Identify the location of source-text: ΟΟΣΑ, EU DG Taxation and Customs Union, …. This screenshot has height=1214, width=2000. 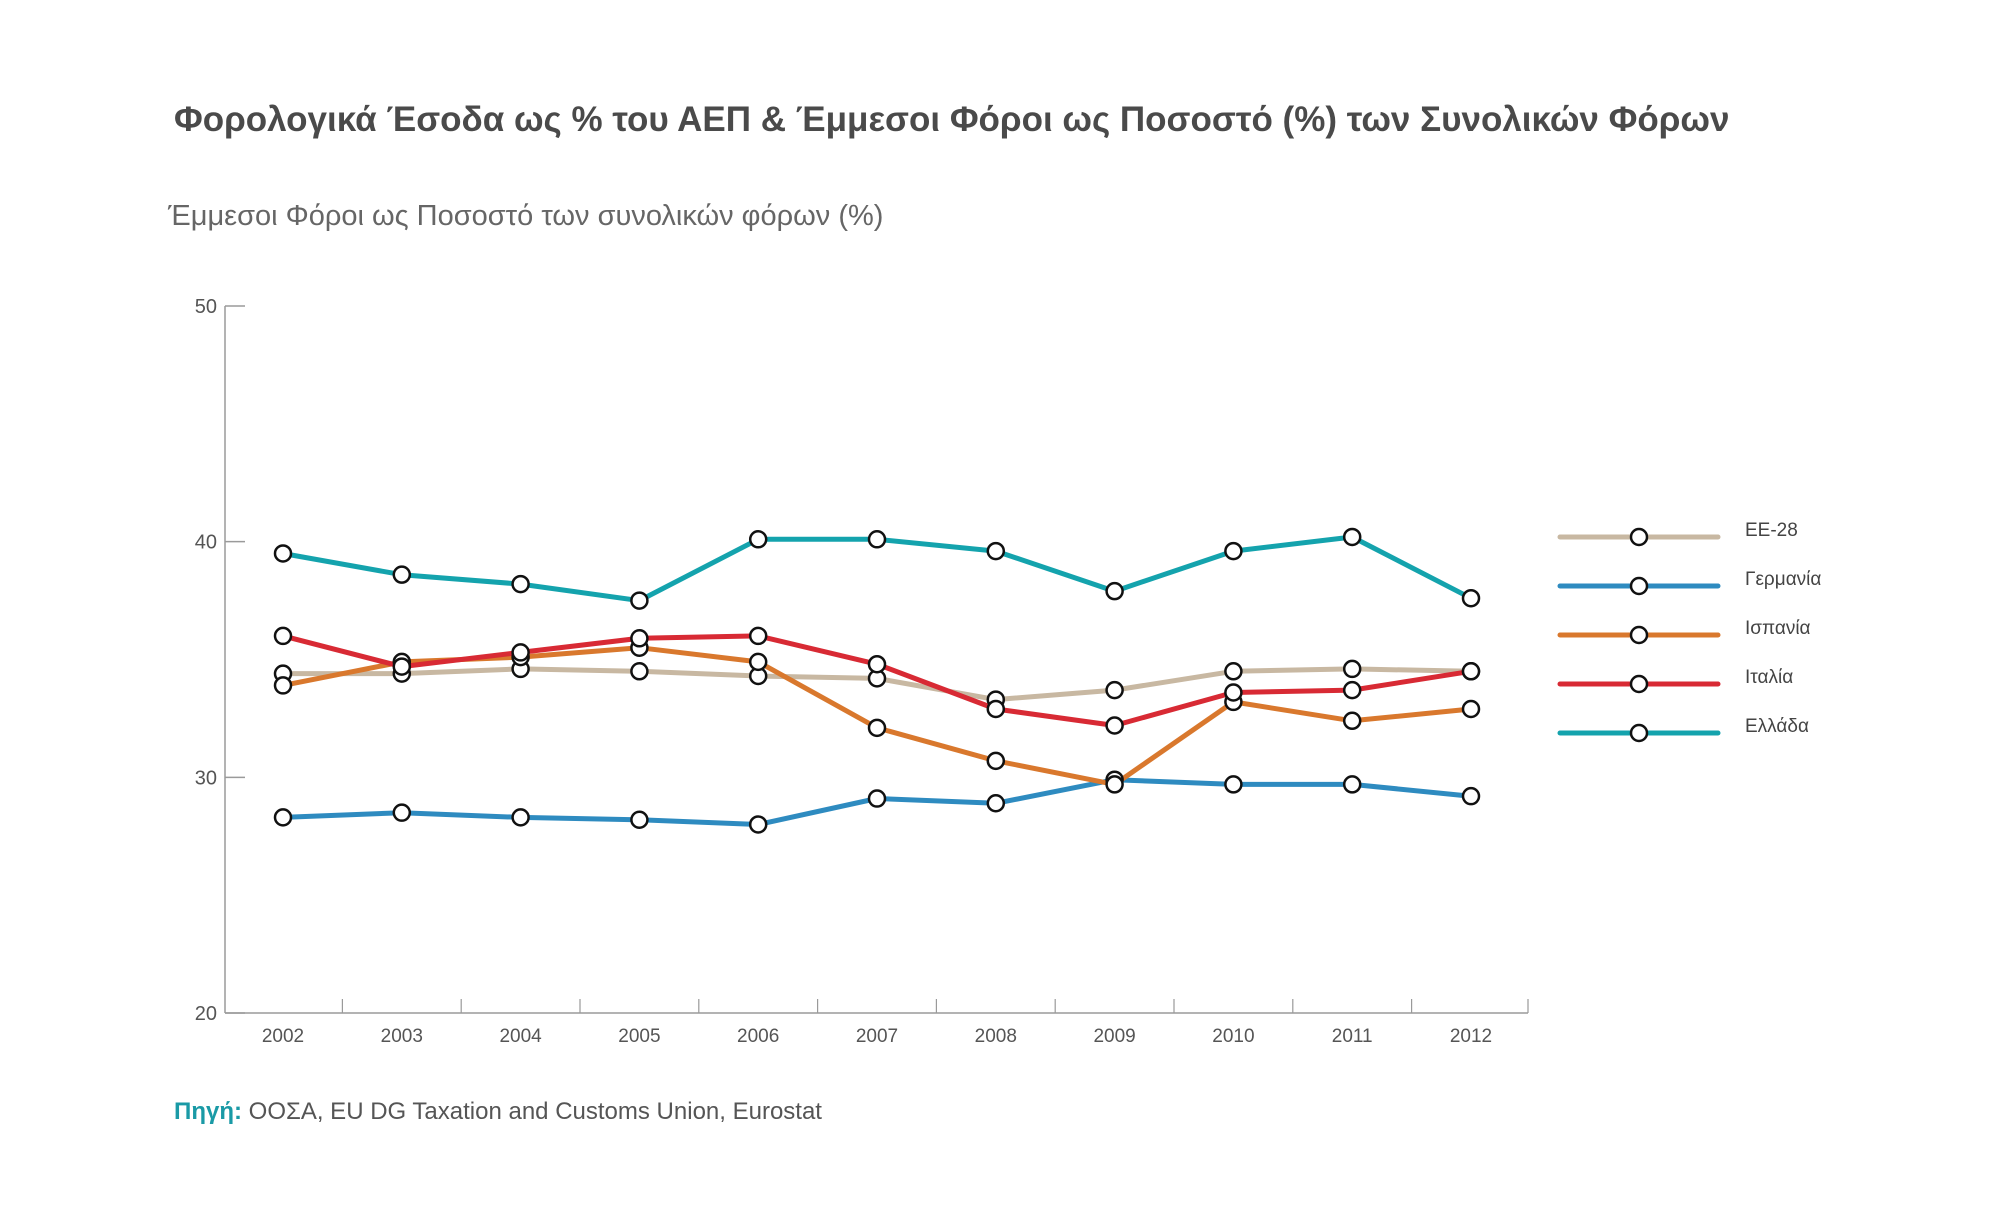
(532, 1111).